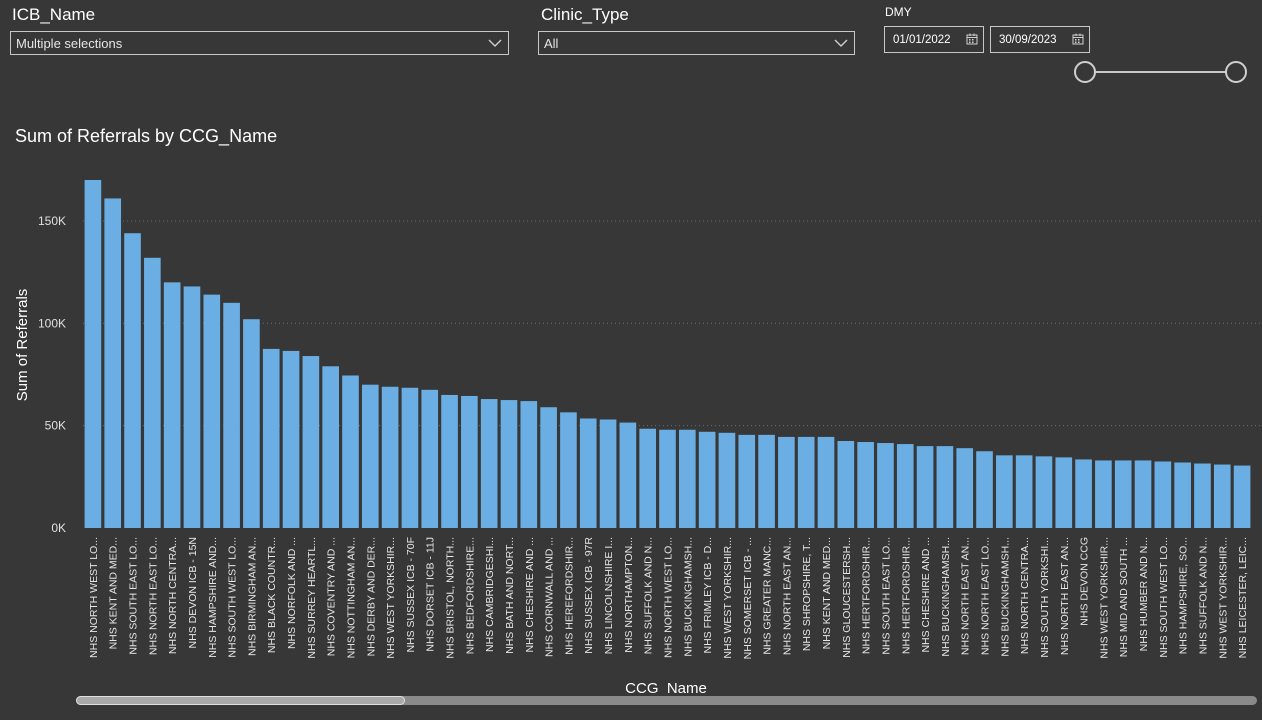 The width and height of the screenshot is (1262, 720). I want to click on clinic-type-dropdown: All, so click(696, 43).